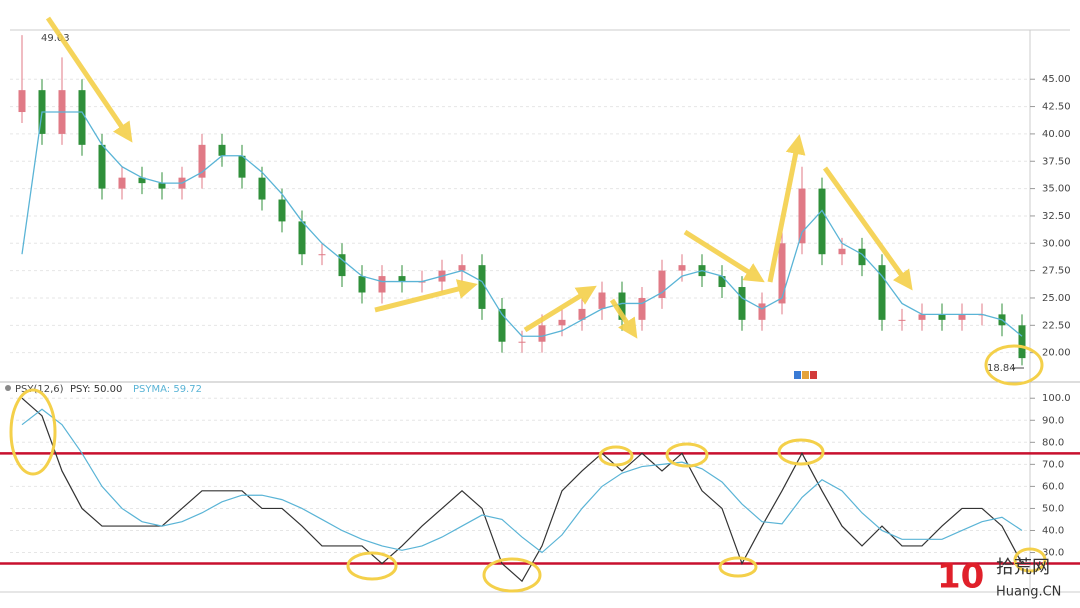  What do you see at coordinates (805, 375) in the screenshot?
I see `icon` at bounding box center [805, 375].